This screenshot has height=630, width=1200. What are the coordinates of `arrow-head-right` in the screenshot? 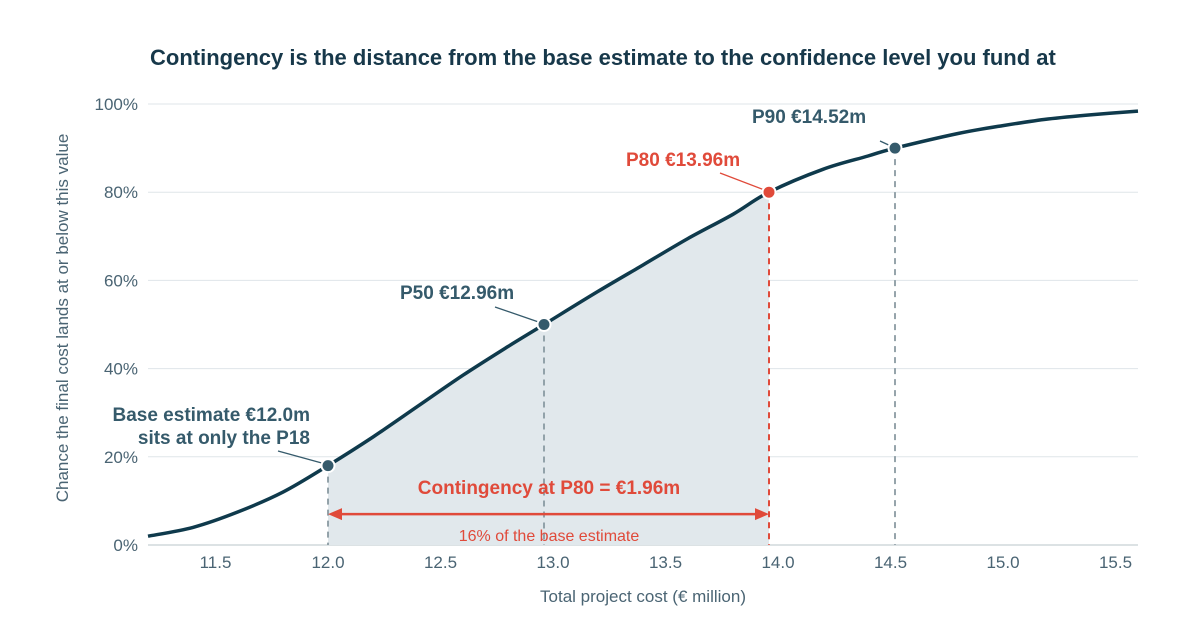 It's located at (762, 514).